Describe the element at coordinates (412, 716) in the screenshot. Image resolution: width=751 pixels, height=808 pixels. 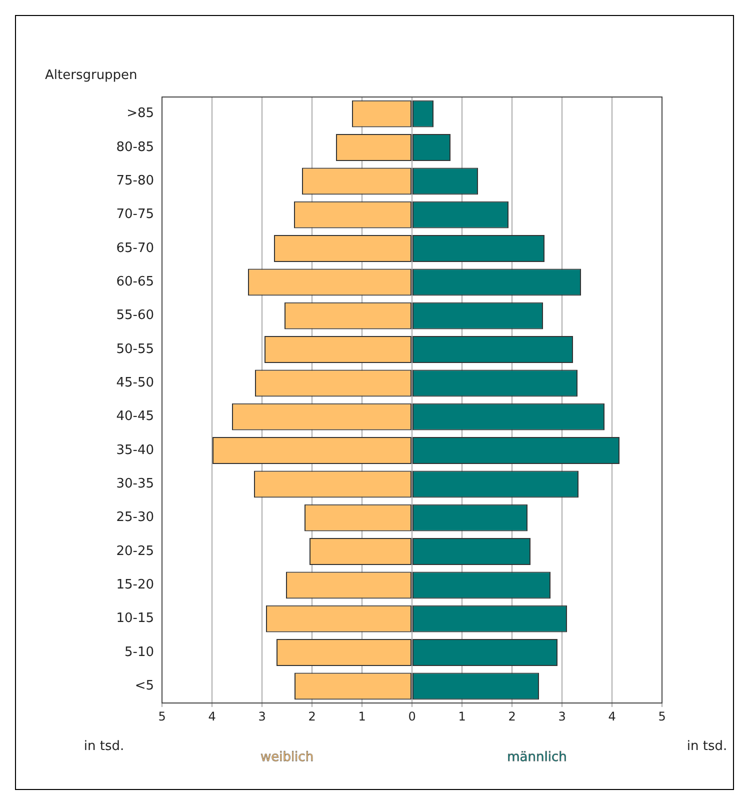
I see `x-tick-label: 0` at that location.